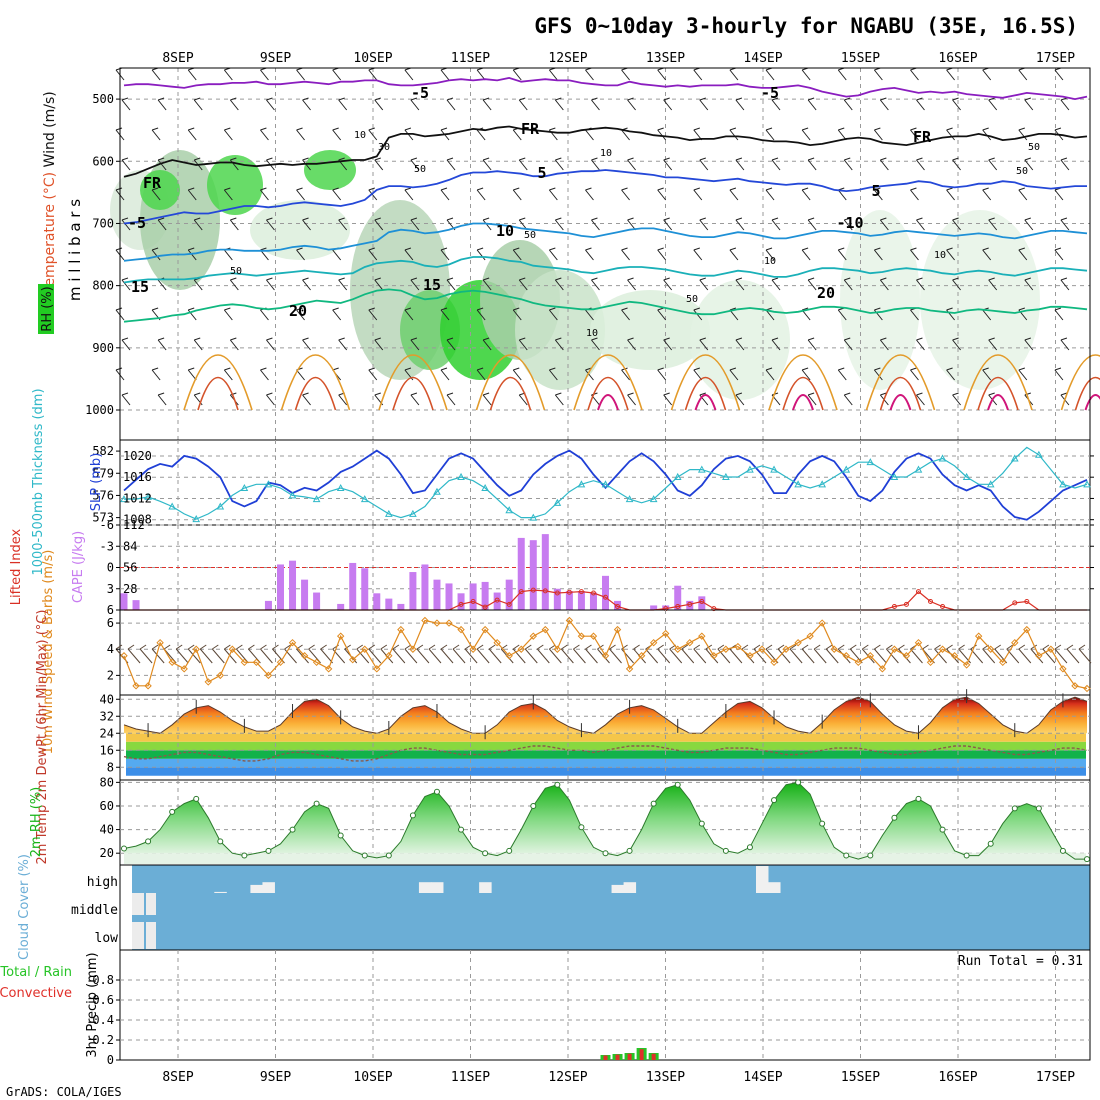 This screenshot has width=1100, height=1100. What do you see at coordinates (860, 58) in the screenshot?
I see `top-date-label: 15SEP` at bounding box center [860, 58].